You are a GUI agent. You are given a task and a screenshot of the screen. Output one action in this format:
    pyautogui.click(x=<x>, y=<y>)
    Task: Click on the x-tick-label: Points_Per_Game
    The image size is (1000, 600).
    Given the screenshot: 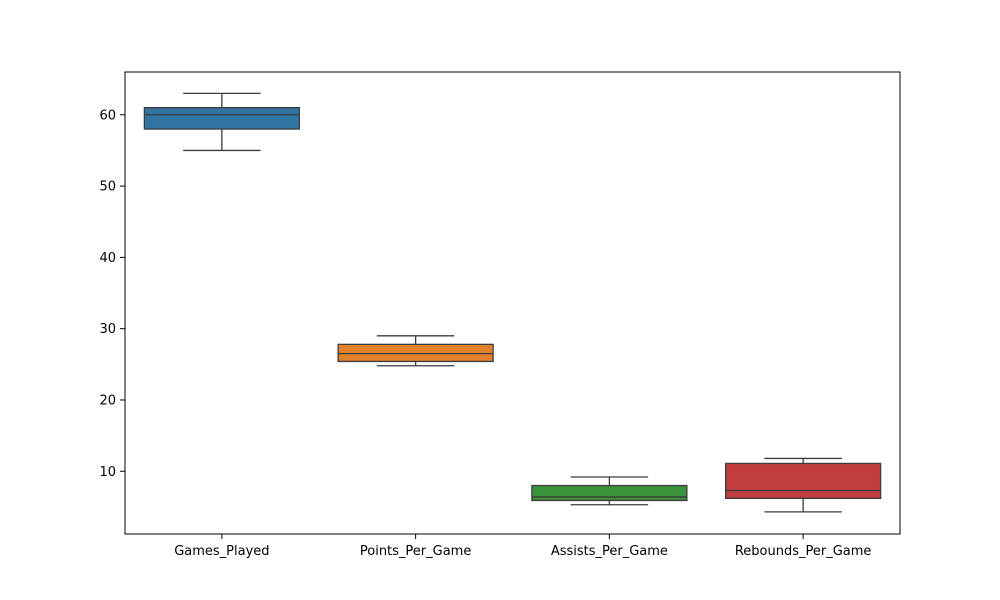 What is the action you would take?
    pyautogui.click(x=415, y=551)
    